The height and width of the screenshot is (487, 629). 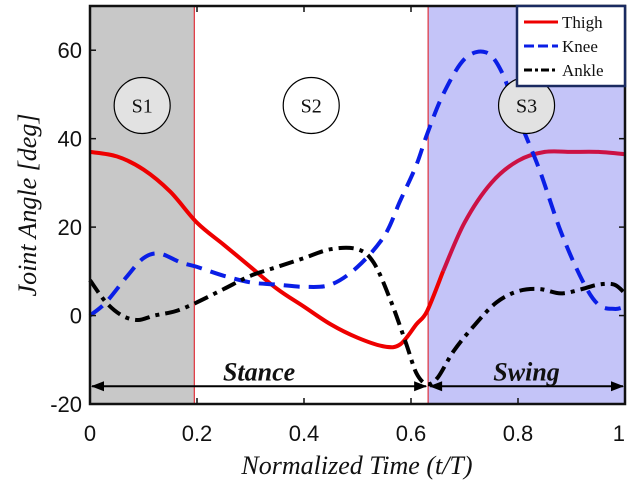 I want to click on legend-box, so click(x=571, y=46).